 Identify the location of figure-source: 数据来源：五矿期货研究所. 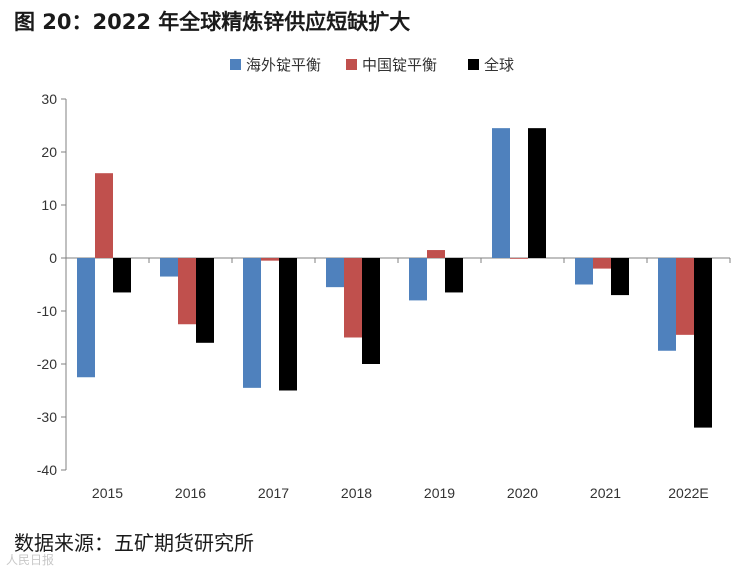
(134, 543).